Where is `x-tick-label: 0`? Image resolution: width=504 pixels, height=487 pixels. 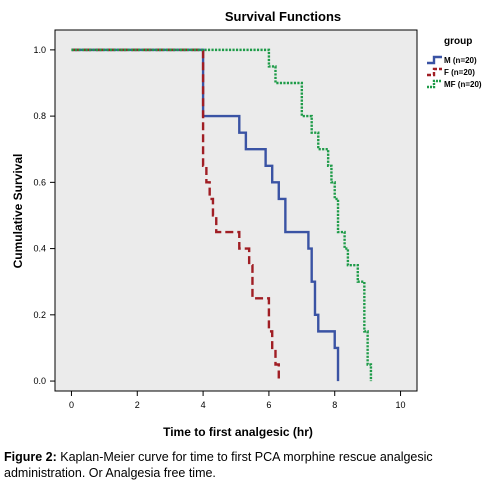 x-tick-label: 0 is located at coordinates (71, 405).